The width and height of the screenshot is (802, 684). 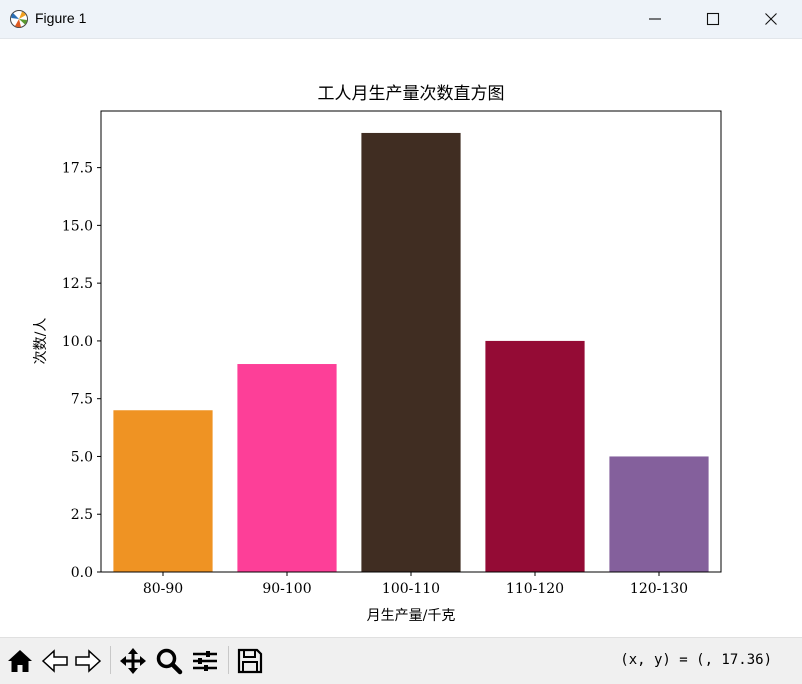 What do you see at coordinates (82, 400) in the screenshot?
I see `y-tick-label: 7.5` at bounding box center [82, 400].